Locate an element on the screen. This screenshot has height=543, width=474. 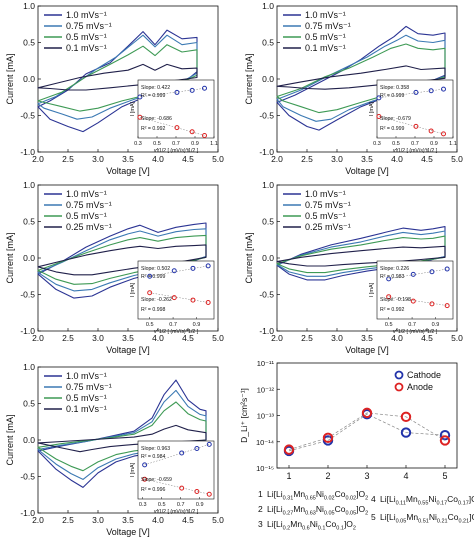
y-tick-label: -1.0 is located at coordinates (266, 152).